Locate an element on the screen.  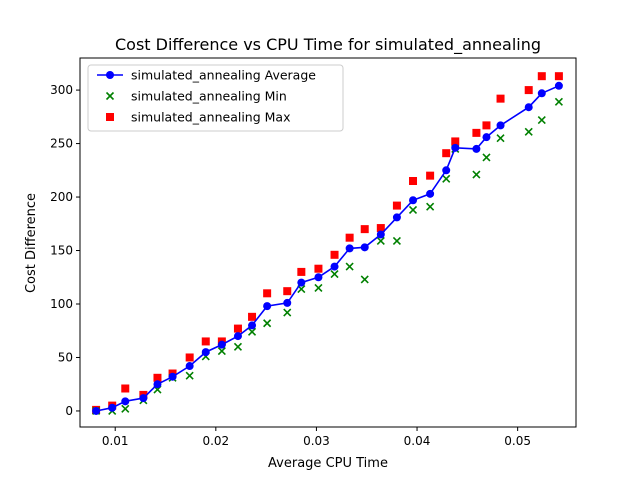
y-tick-label: 50 is located at coordinates (65, 357).